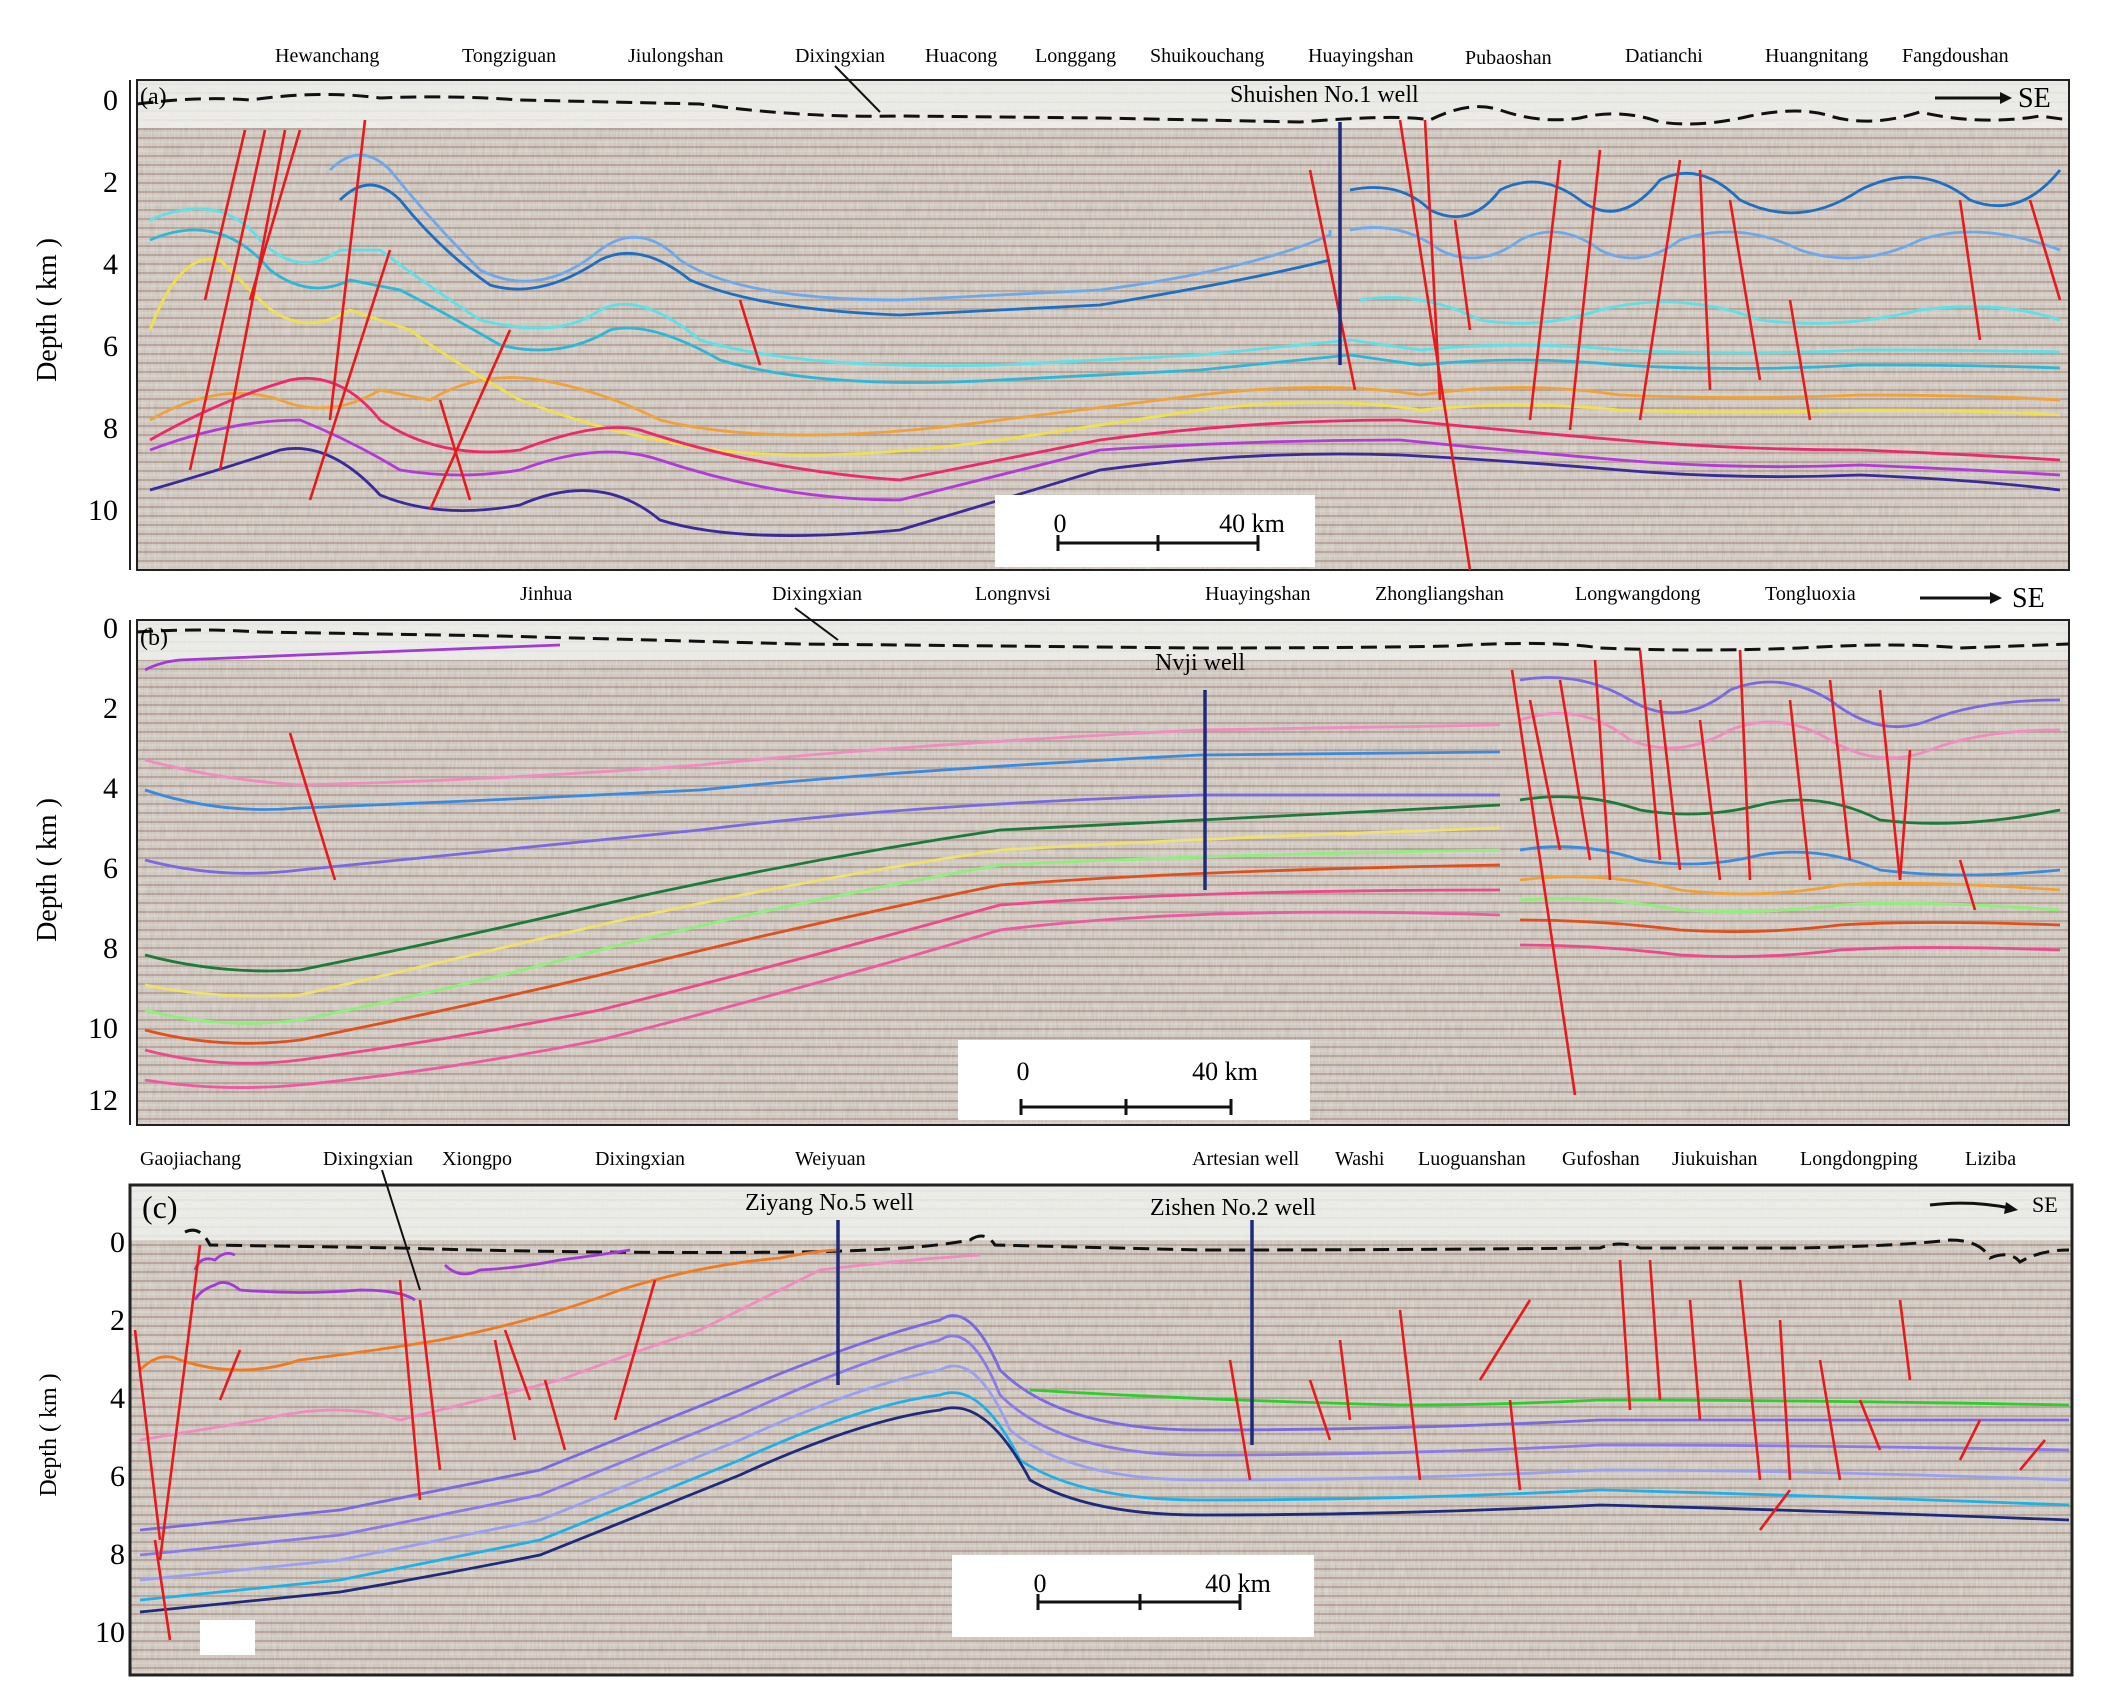 The image size is (2104, 1684). What do you see at coordinates (1200, 663) in the screenshot?
I see `well-label: Nvji well` at bounding box center [1200, 663].